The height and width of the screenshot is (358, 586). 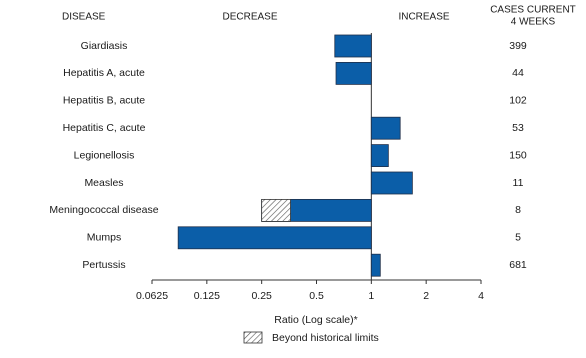 What do you see at coordinates (316, 296) in the screenshot?
I see `x-tick-label: 0.5` at bounding box center [316, 296].